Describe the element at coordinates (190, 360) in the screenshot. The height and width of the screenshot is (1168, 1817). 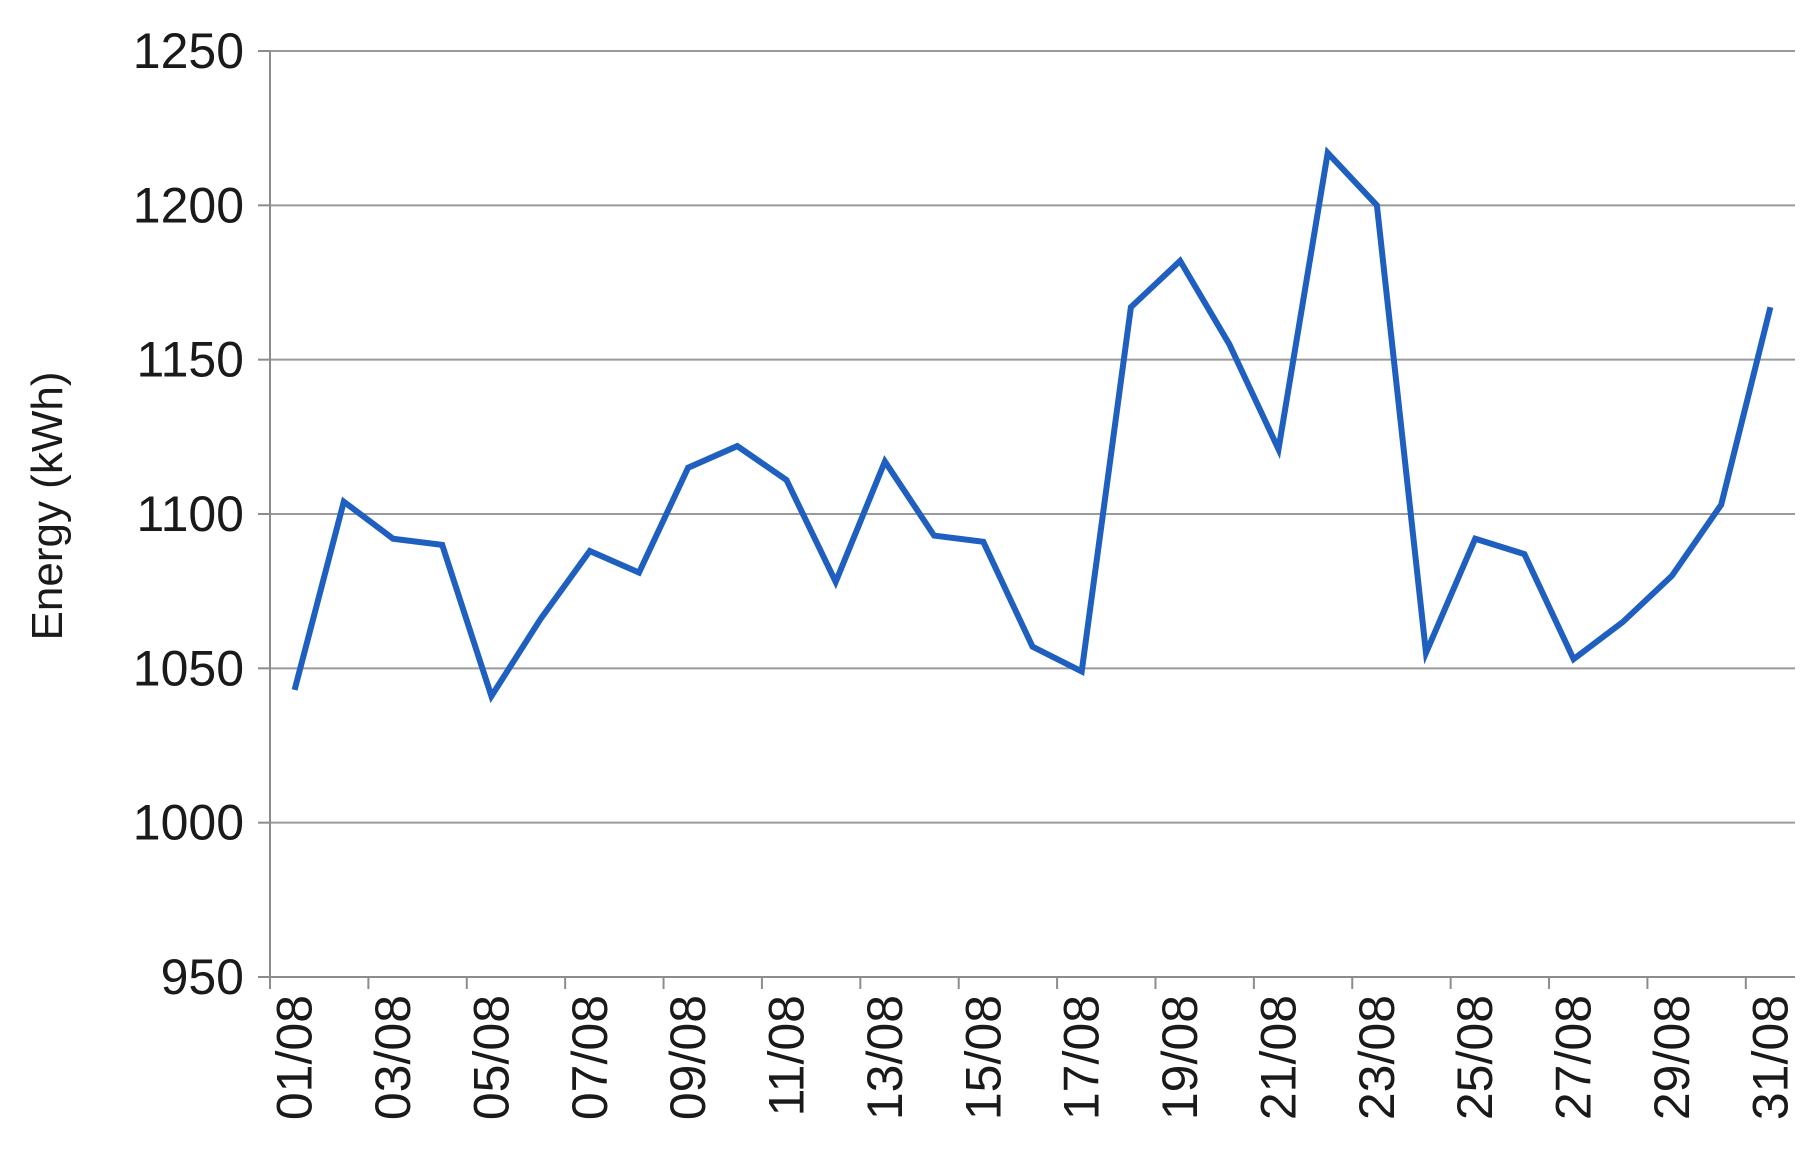
I see `y-tick-label: 1150` at that location.